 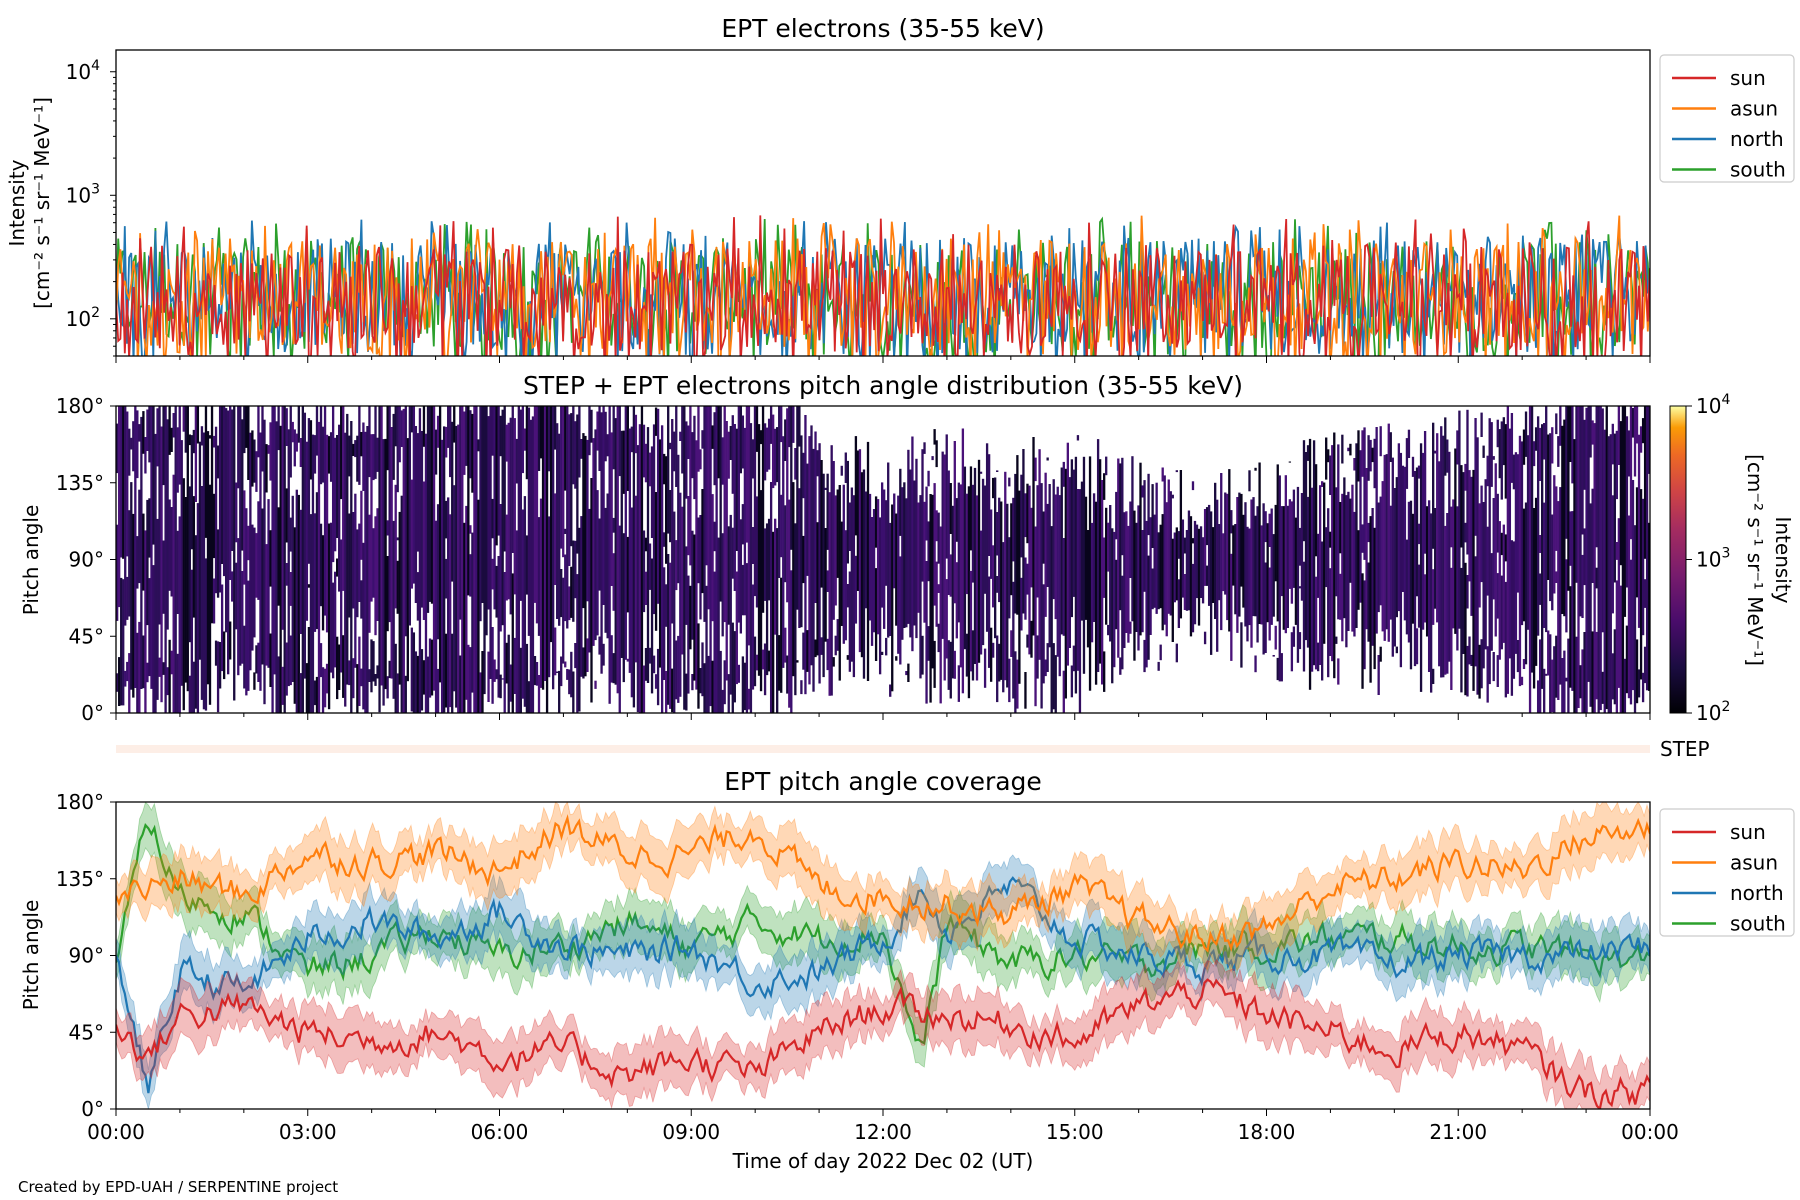 What do you see at coordinates (83, 318) in the screenshot?
I see `ytick-label: 102` at bounding box center [83, 318].